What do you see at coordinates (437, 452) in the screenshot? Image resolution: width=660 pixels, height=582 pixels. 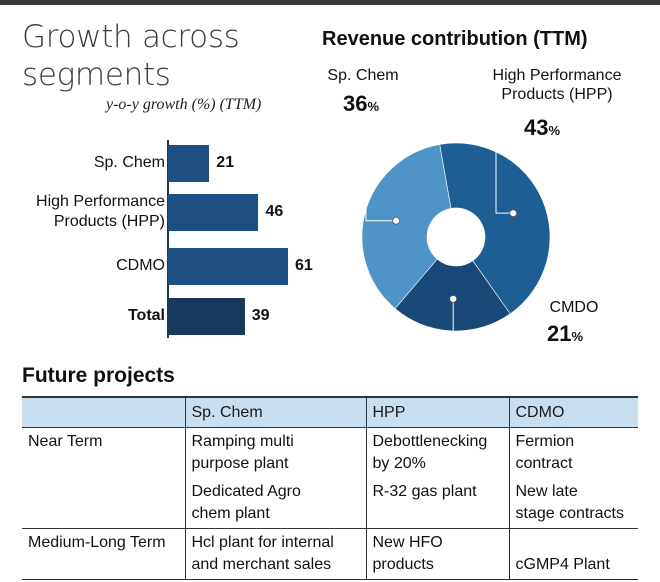 I see `table-cell: Debottlenecking by 20%` at bounding box center [437, 452].